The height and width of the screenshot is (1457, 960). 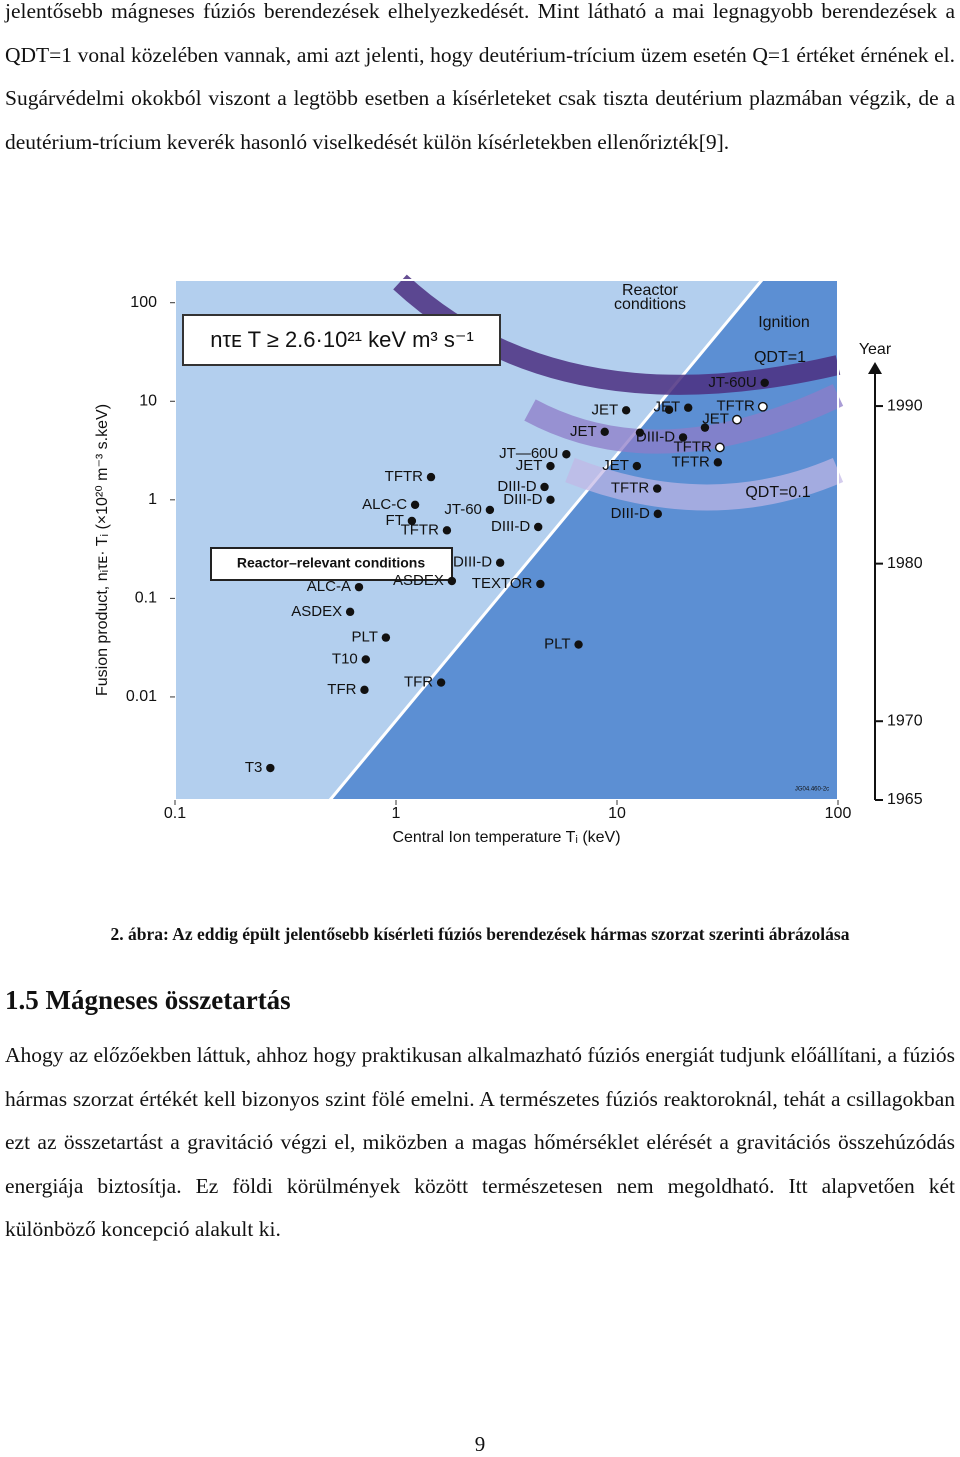 What do you see at coordinates (148, 400) in the screenshot?
I see `y-tick-label: 10` at bounding box center [148, 400].